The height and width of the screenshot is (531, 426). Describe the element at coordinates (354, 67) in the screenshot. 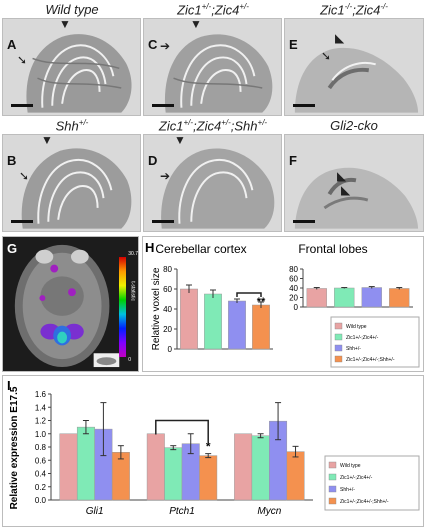

I see `histology-panel-e: E ➘ ◣` at that location.